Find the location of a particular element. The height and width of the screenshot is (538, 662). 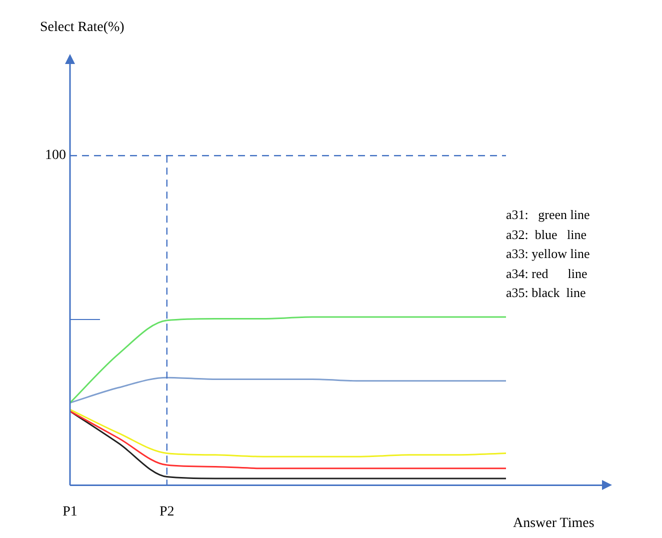

text: 100 is located at coordinates (55, 156).